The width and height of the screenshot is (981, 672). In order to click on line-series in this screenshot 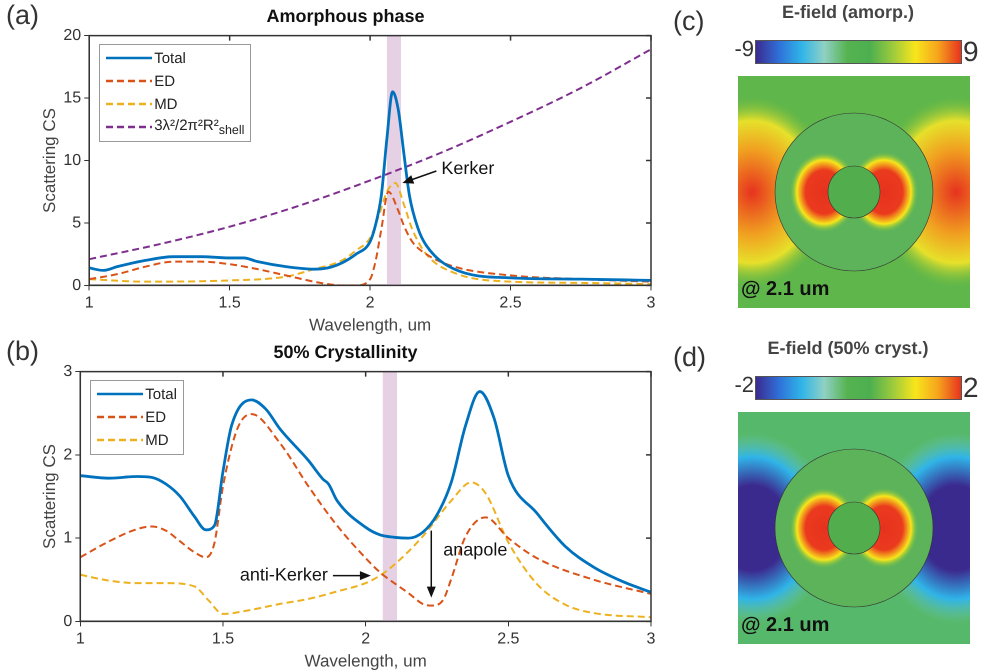, I will do `click(365, 549)`.